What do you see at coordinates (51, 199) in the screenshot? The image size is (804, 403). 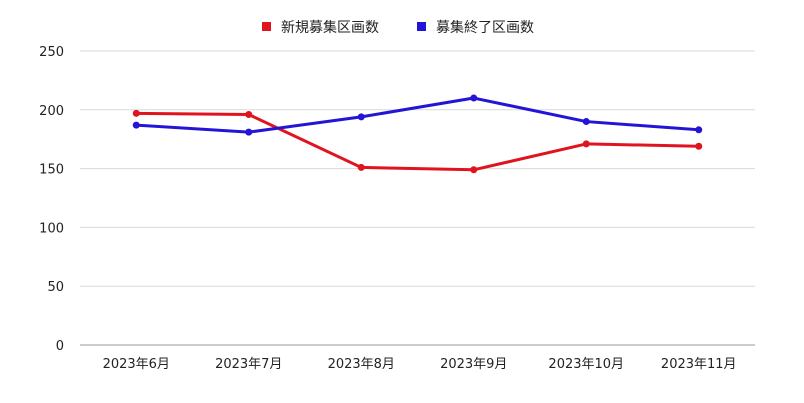 I see `y-axis: 0 50 100 150 200 250` at bounding box center [51, 199].